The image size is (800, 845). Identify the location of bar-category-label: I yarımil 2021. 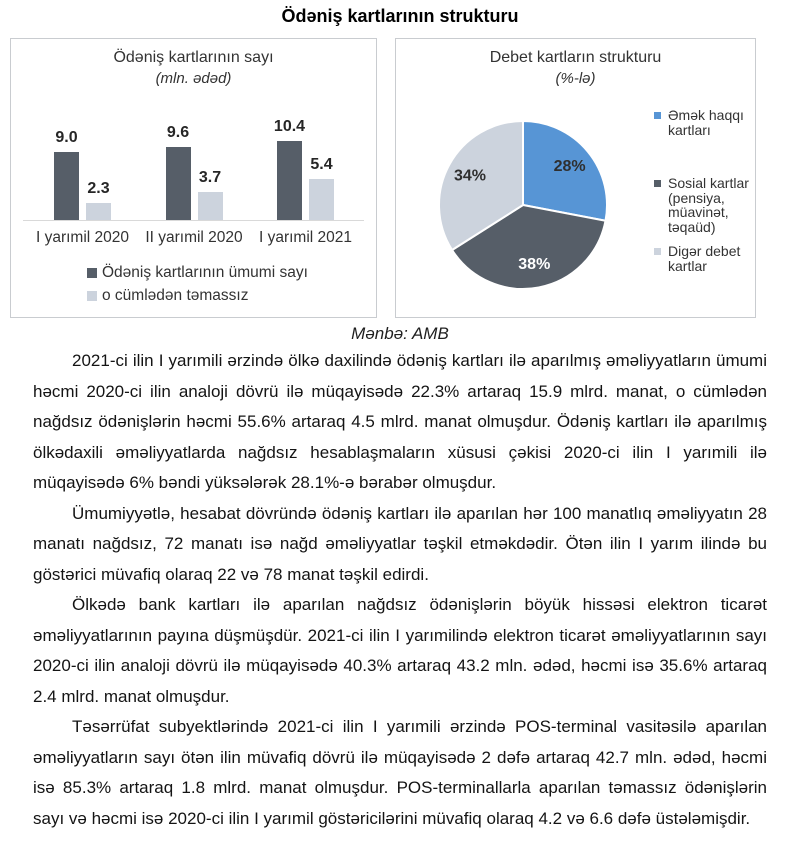
(305, 237).